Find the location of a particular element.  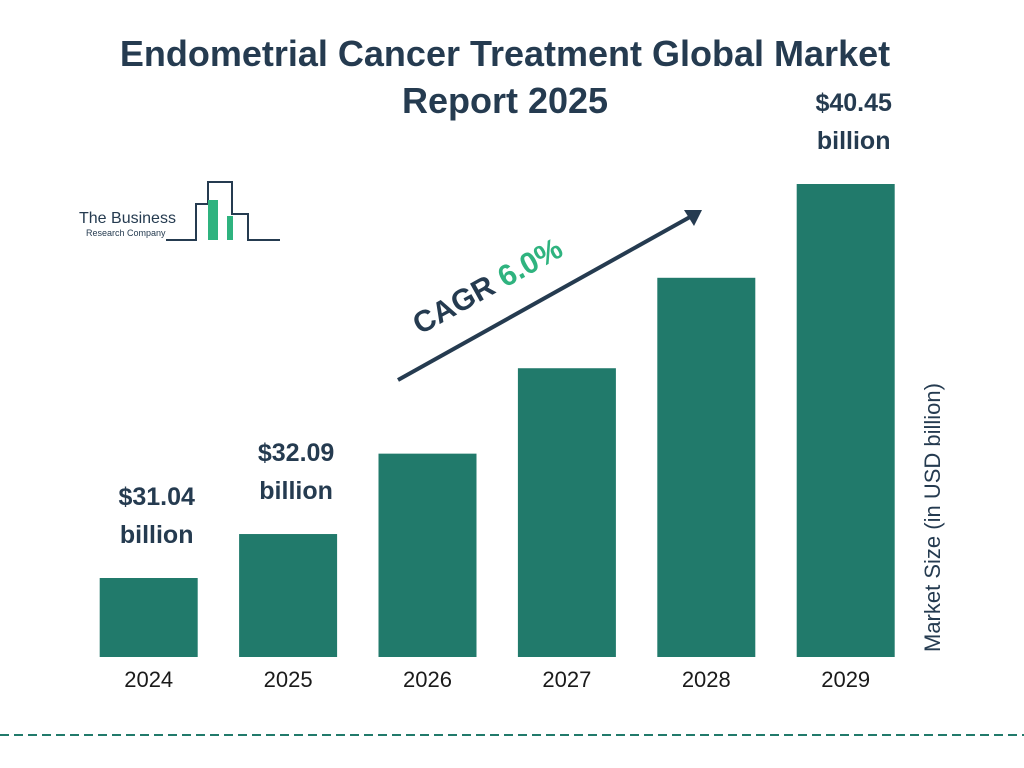

logo: The Business Research Company is located at coordinates (179, 211).